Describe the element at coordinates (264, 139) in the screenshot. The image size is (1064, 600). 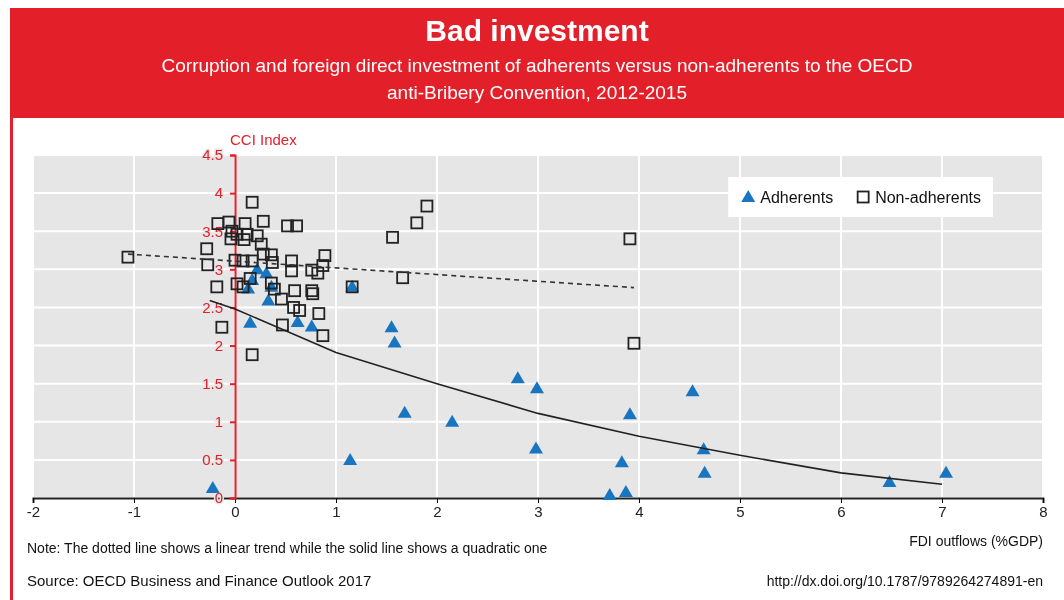
I see `y-axis-title: CCI Index` at that location.